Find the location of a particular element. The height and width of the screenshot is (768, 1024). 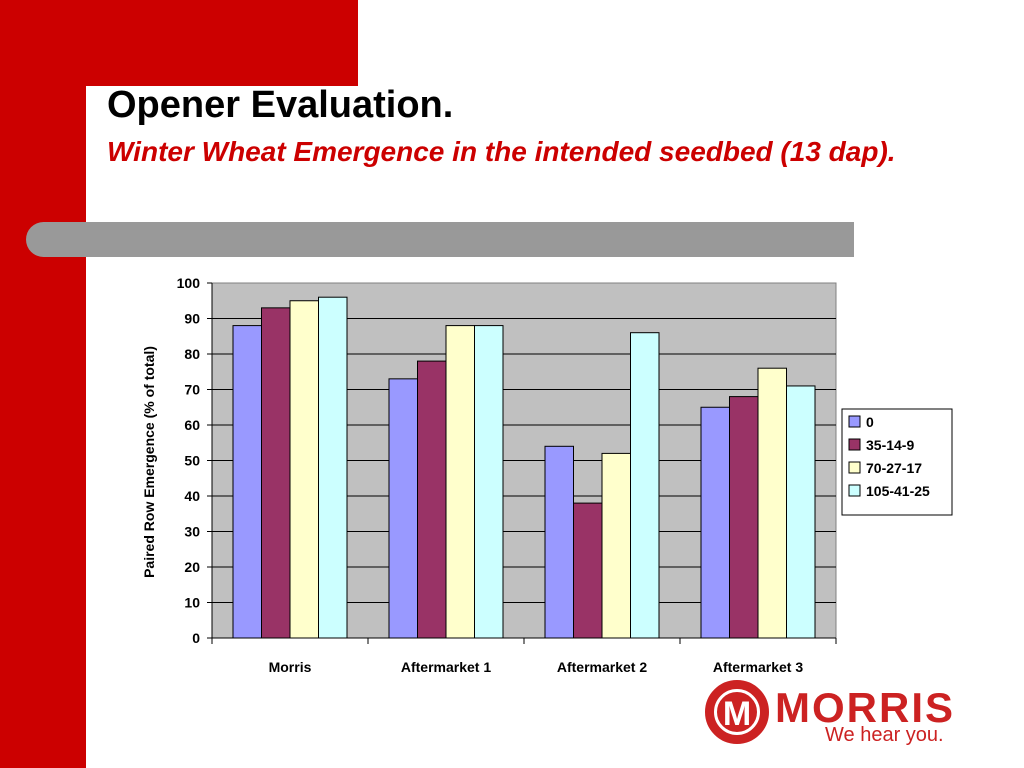

morris-logo: M MORRIS We hear you. is located at coordinates (850, 715).